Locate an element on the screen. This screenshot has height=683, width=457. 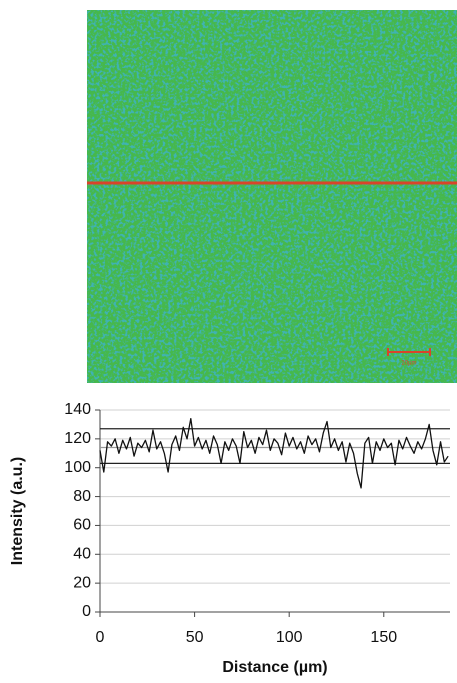
x-tick-label: 150 is located at coordinates (383, 637).